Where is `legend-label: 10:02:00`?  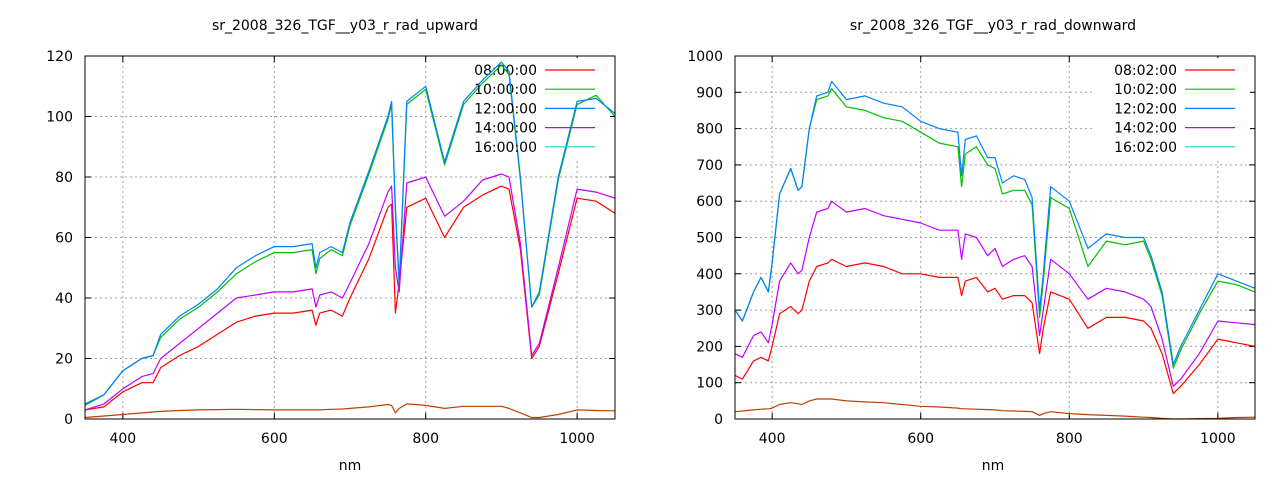
legend-label: 10:02:00 is located at coordinates (1145, 90).